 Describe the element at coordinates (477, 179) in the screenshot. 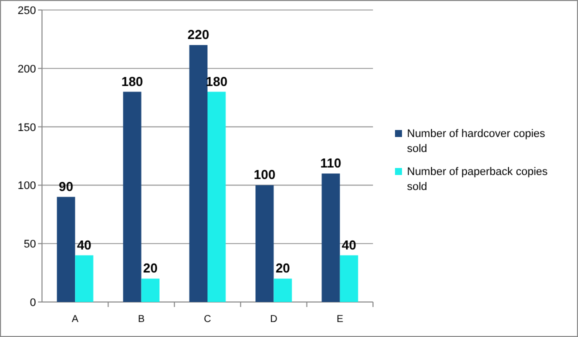

I see `legend-label: Number of paperback copies sold` at that location.